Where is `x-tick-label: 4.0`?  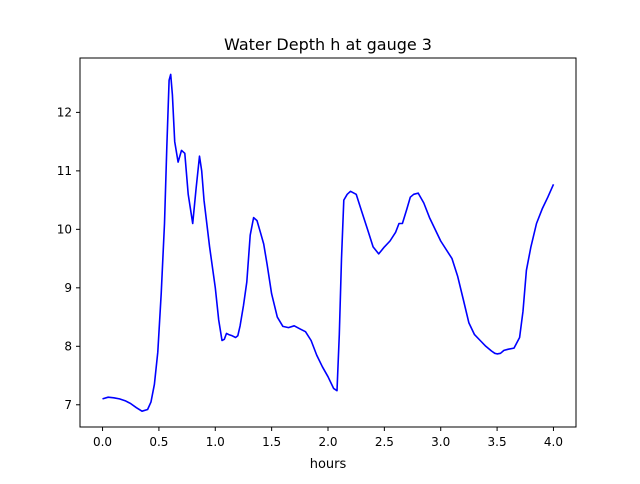
x-tick-label: 4.0 is located at coordinates (553, 442).